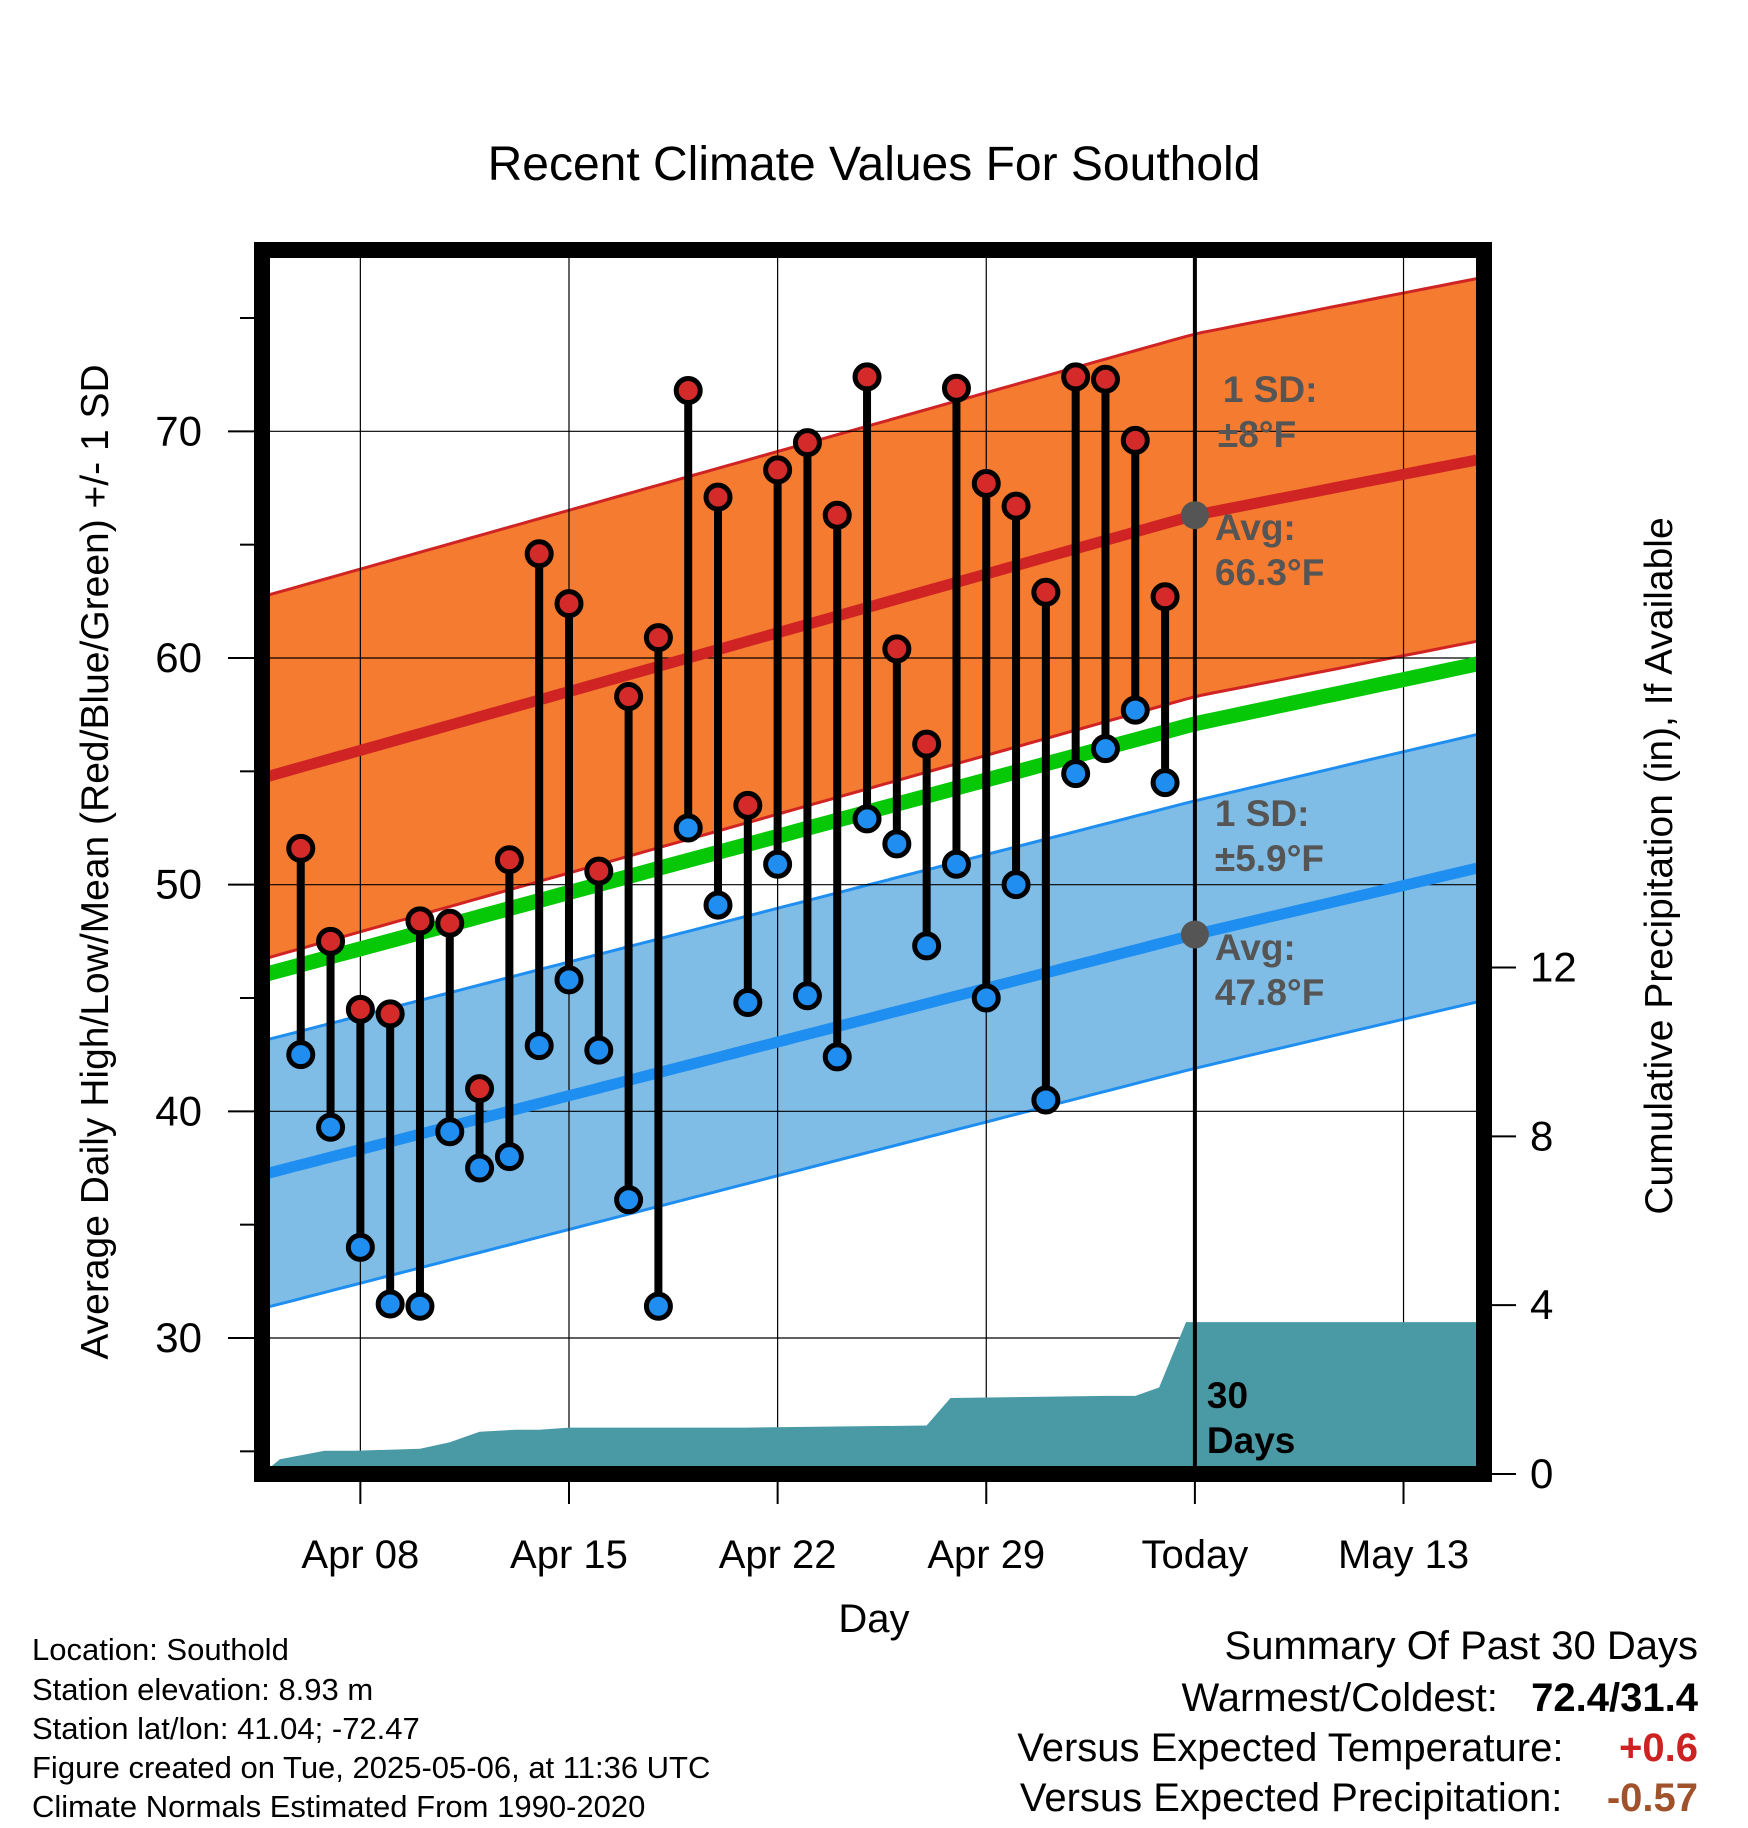 The width and height of the screenshot is (1748, 1828). I want to click on summary-precip-value: -0.57, so click(1652, 1798).